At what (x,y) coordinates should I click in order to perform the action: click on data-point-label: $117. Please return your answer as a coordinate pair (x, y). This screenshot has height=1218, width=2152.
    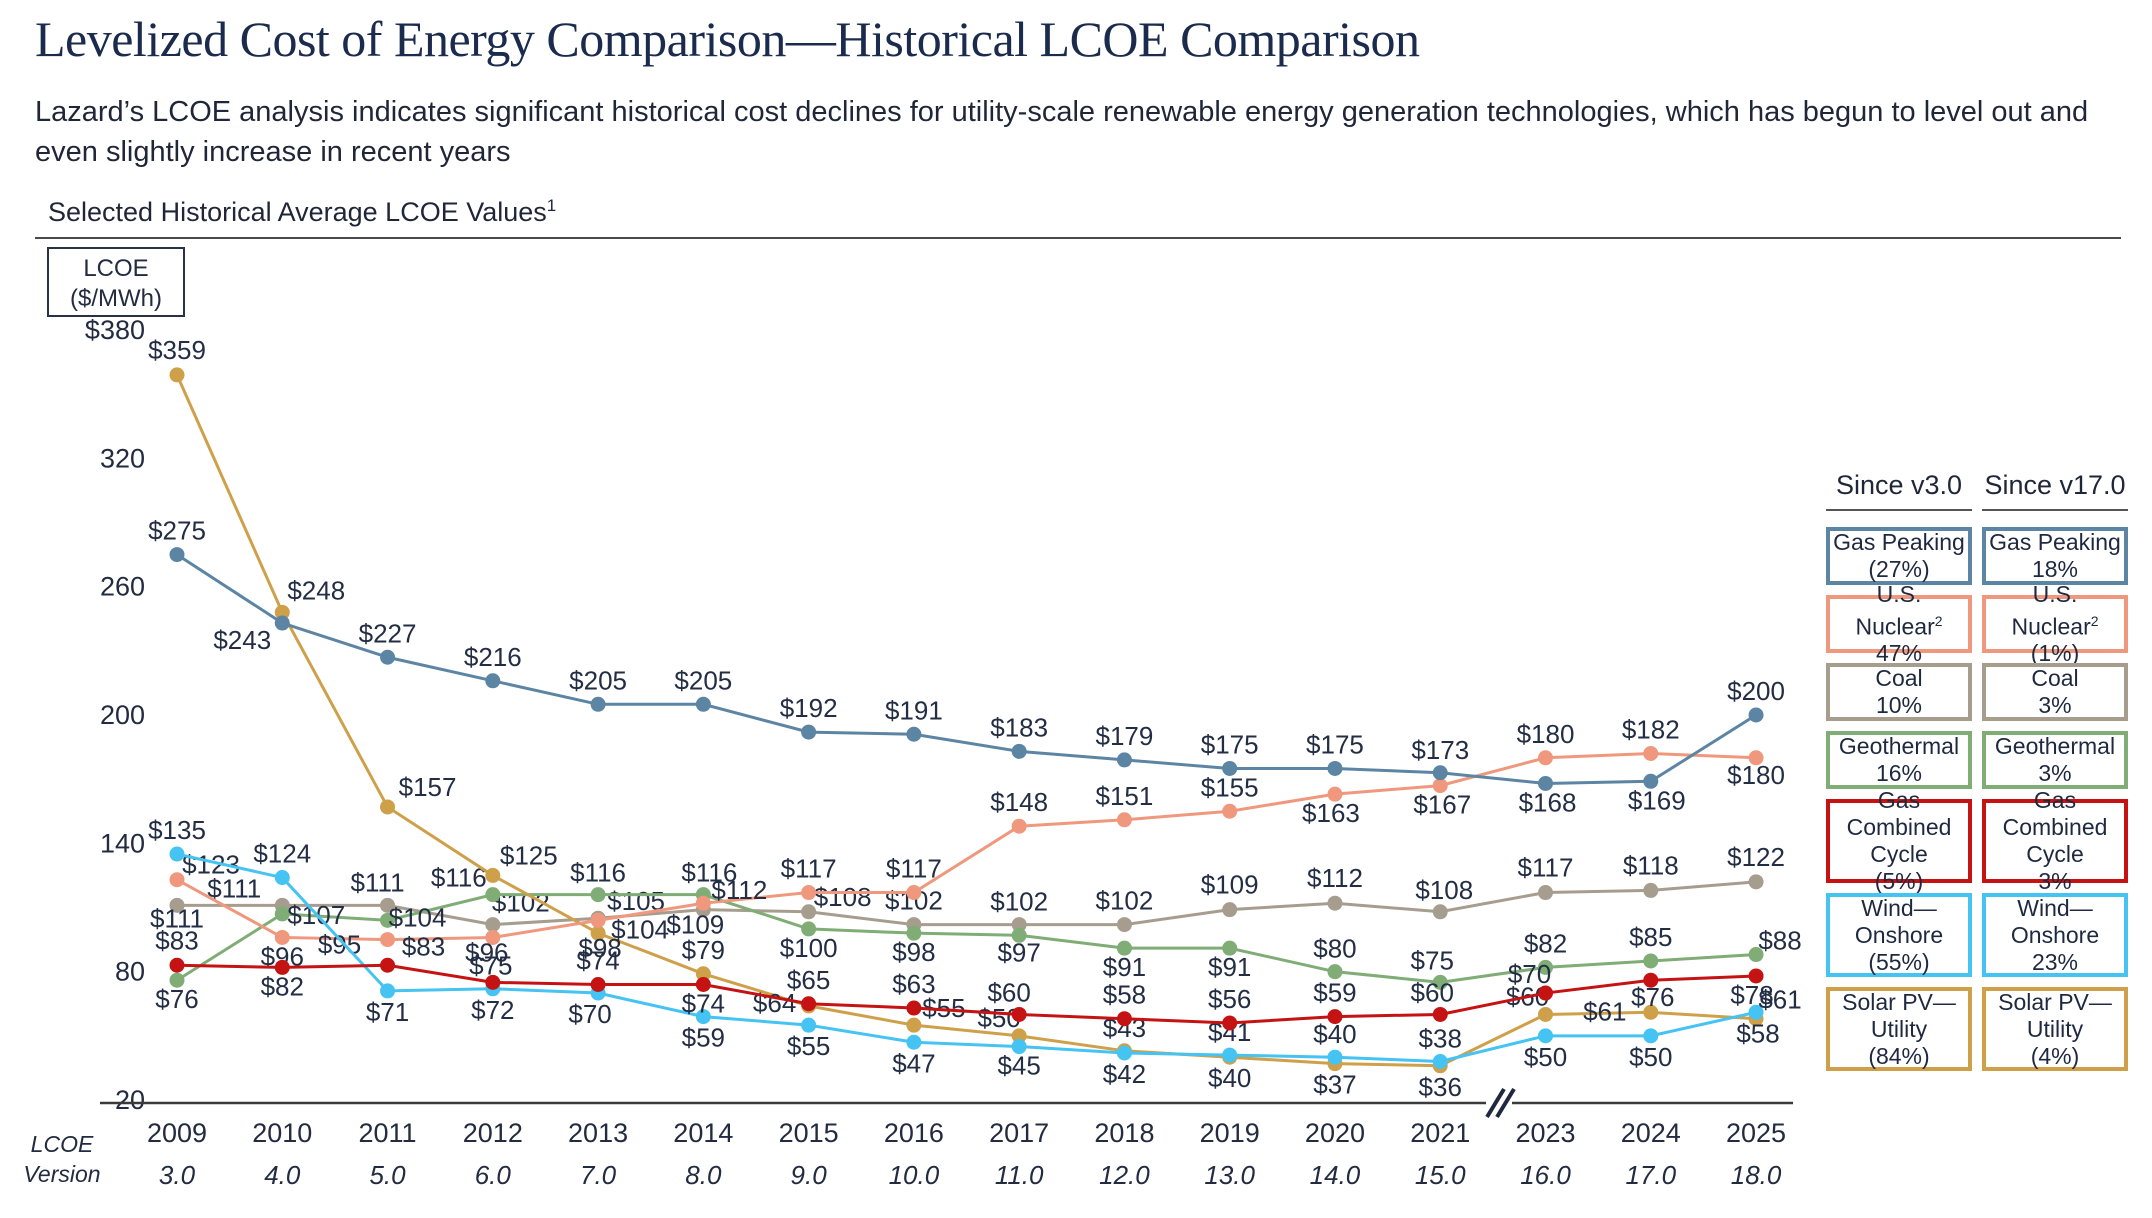
    Looking at the image, I should click on (1546, 868).